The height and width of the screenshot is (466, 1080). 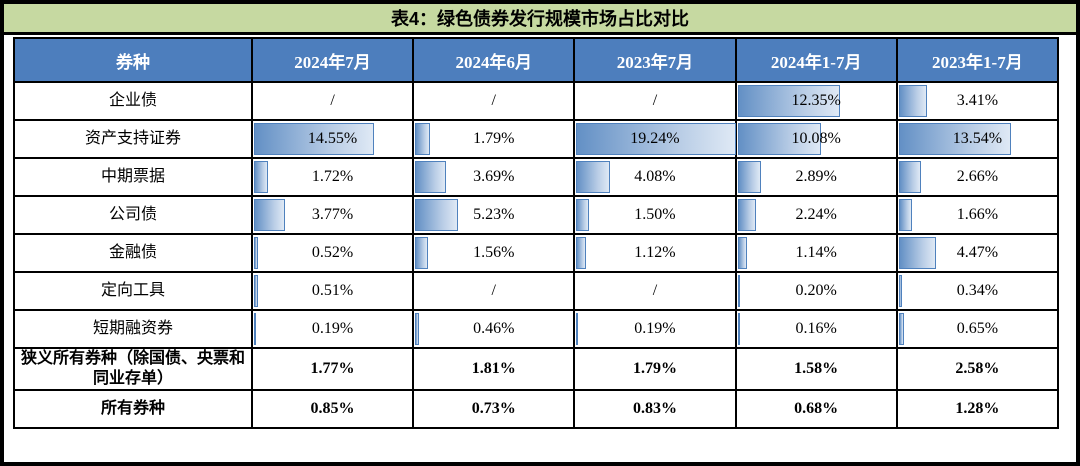 I want to click on data-cell: 0.85%, so click(x=332, y=409).